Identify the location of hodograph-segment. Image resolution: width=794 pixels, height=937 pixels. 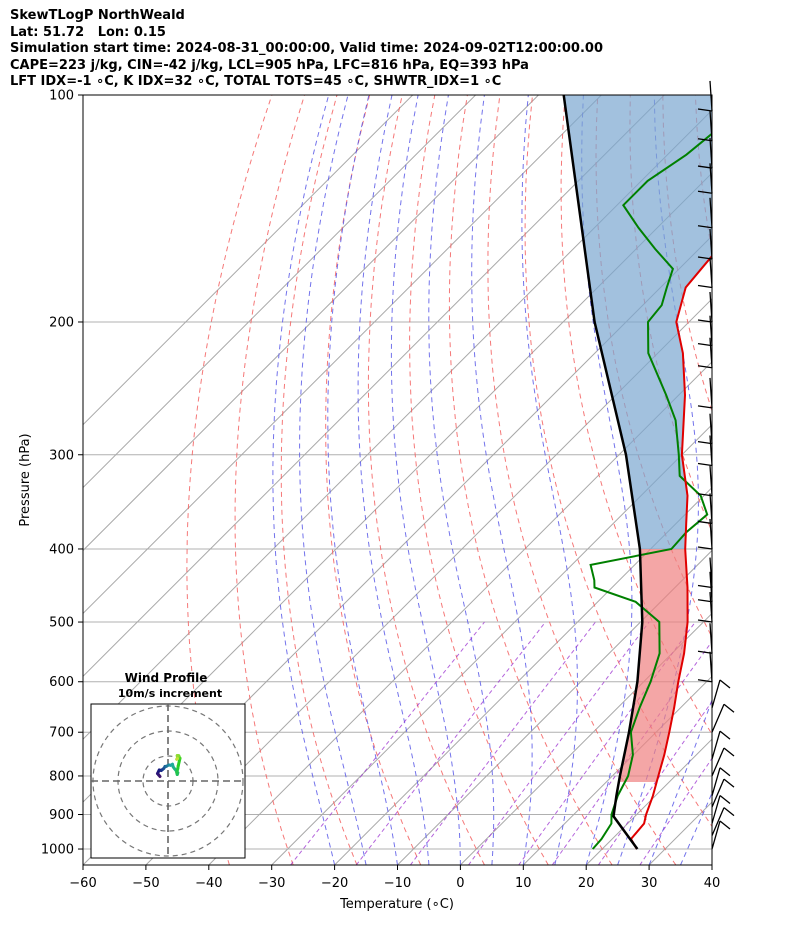
(177, 759).